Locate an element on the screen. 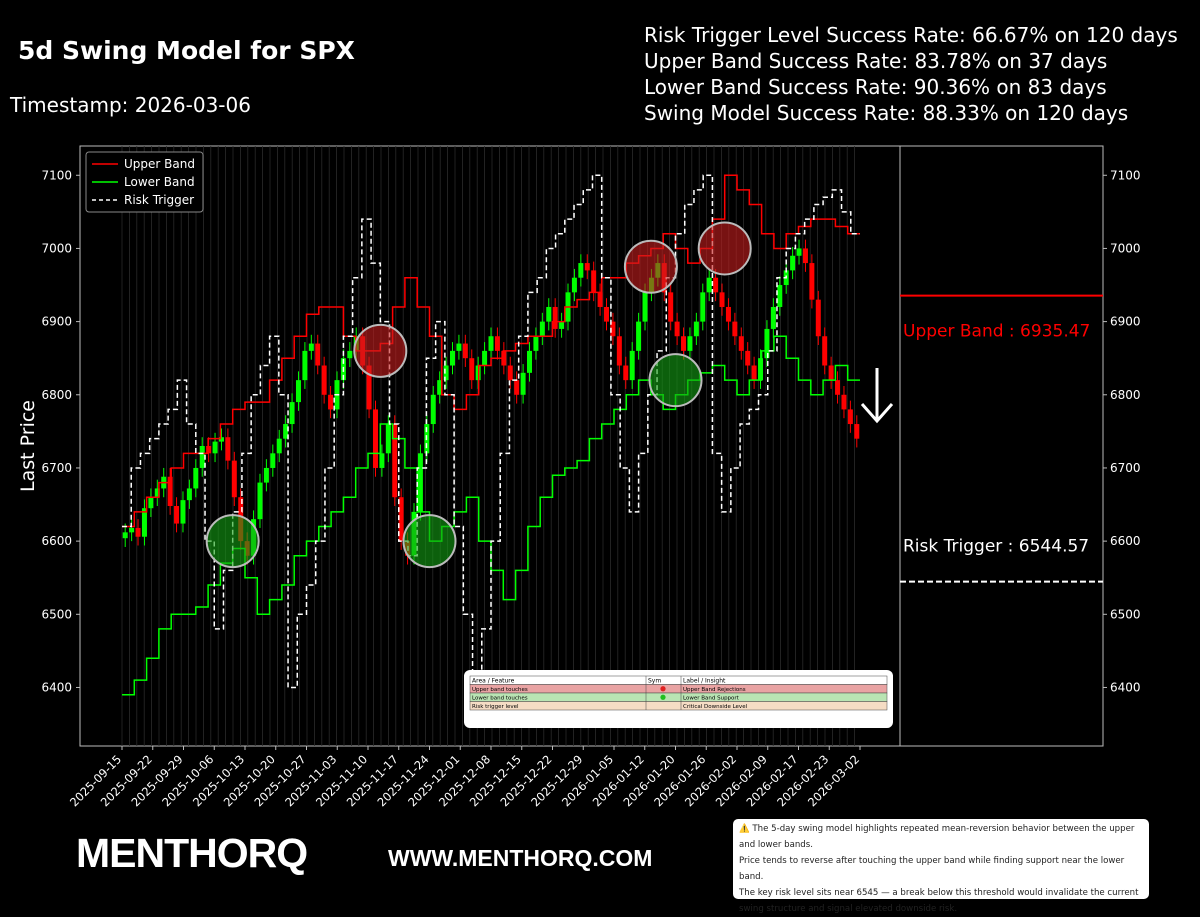 This screenshot has height=917, width=1200. website-url: WWW.MENTHORQ.COM is located at coordinates (520, 858).